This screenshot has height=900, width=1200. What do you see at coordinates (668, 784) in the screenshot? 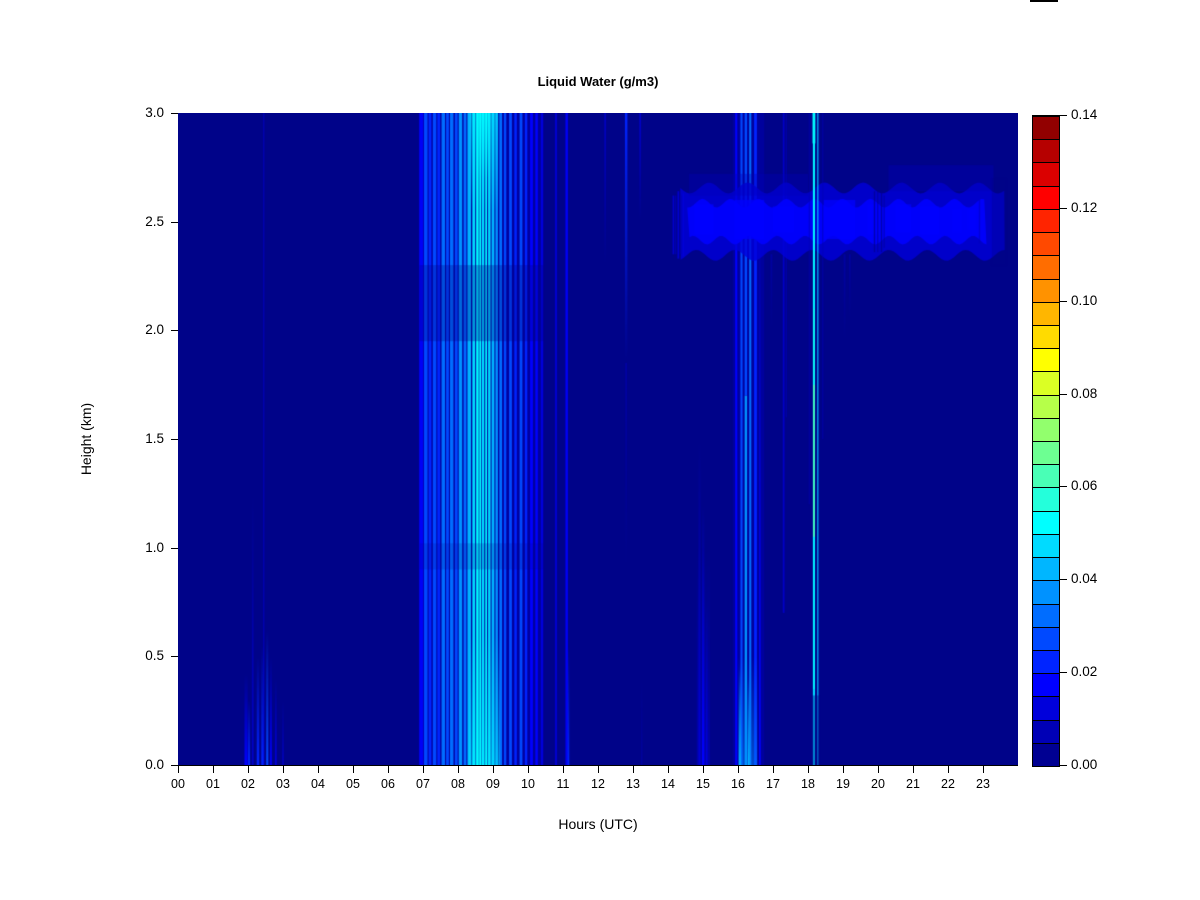
I see `x-tick-label: 14` at bounding box center [668, 784].